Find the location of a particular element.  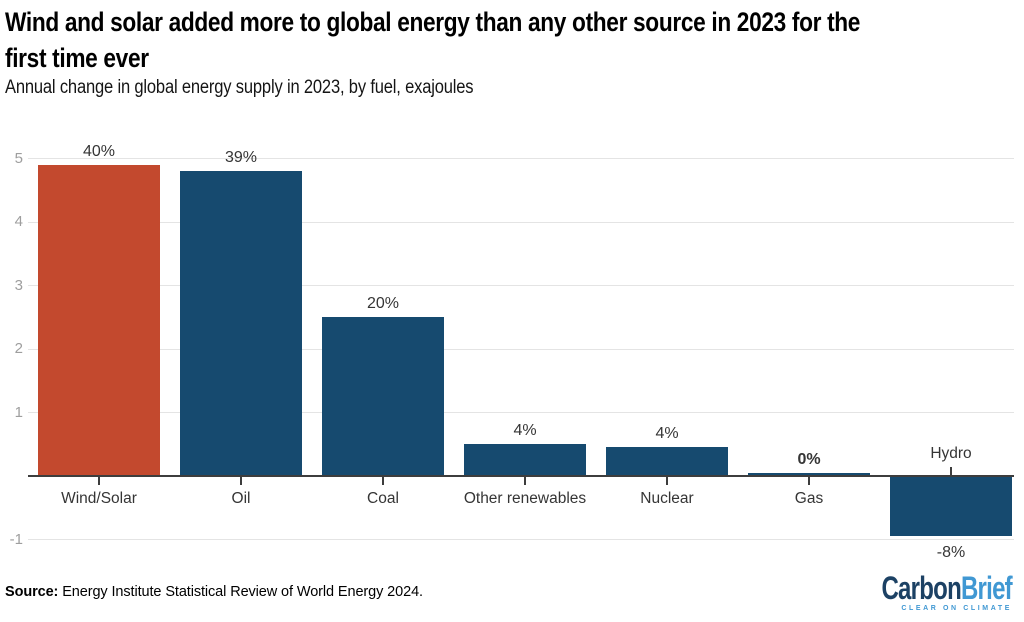

axis-tick-hydro is located at coordinates (951, 471).